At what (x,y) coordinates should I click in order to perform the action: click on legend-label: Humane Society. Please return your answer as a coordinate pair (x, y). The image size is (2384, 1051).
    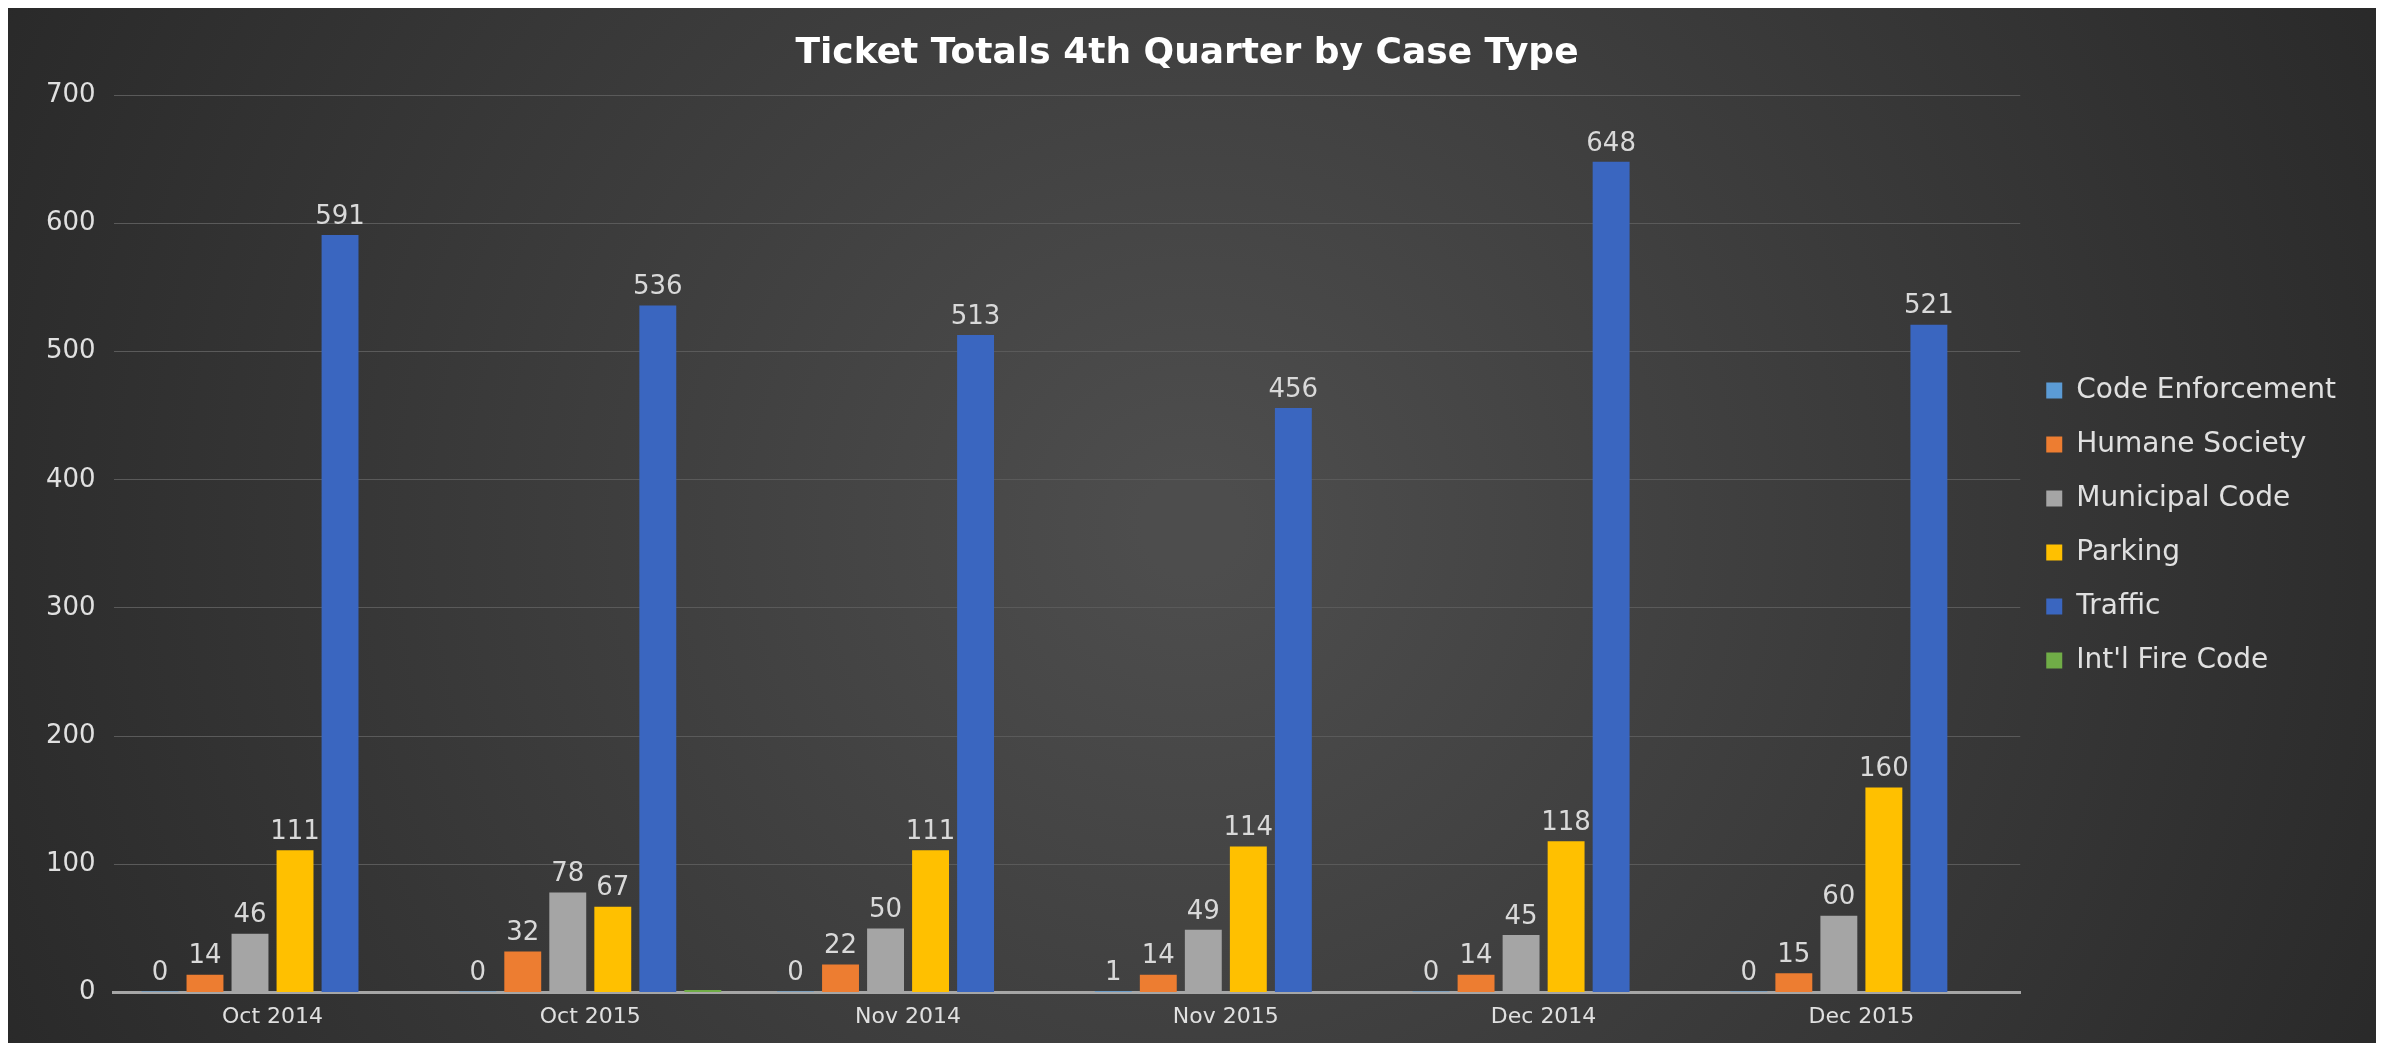
    Looking at the image, I should click on (2191, 442).